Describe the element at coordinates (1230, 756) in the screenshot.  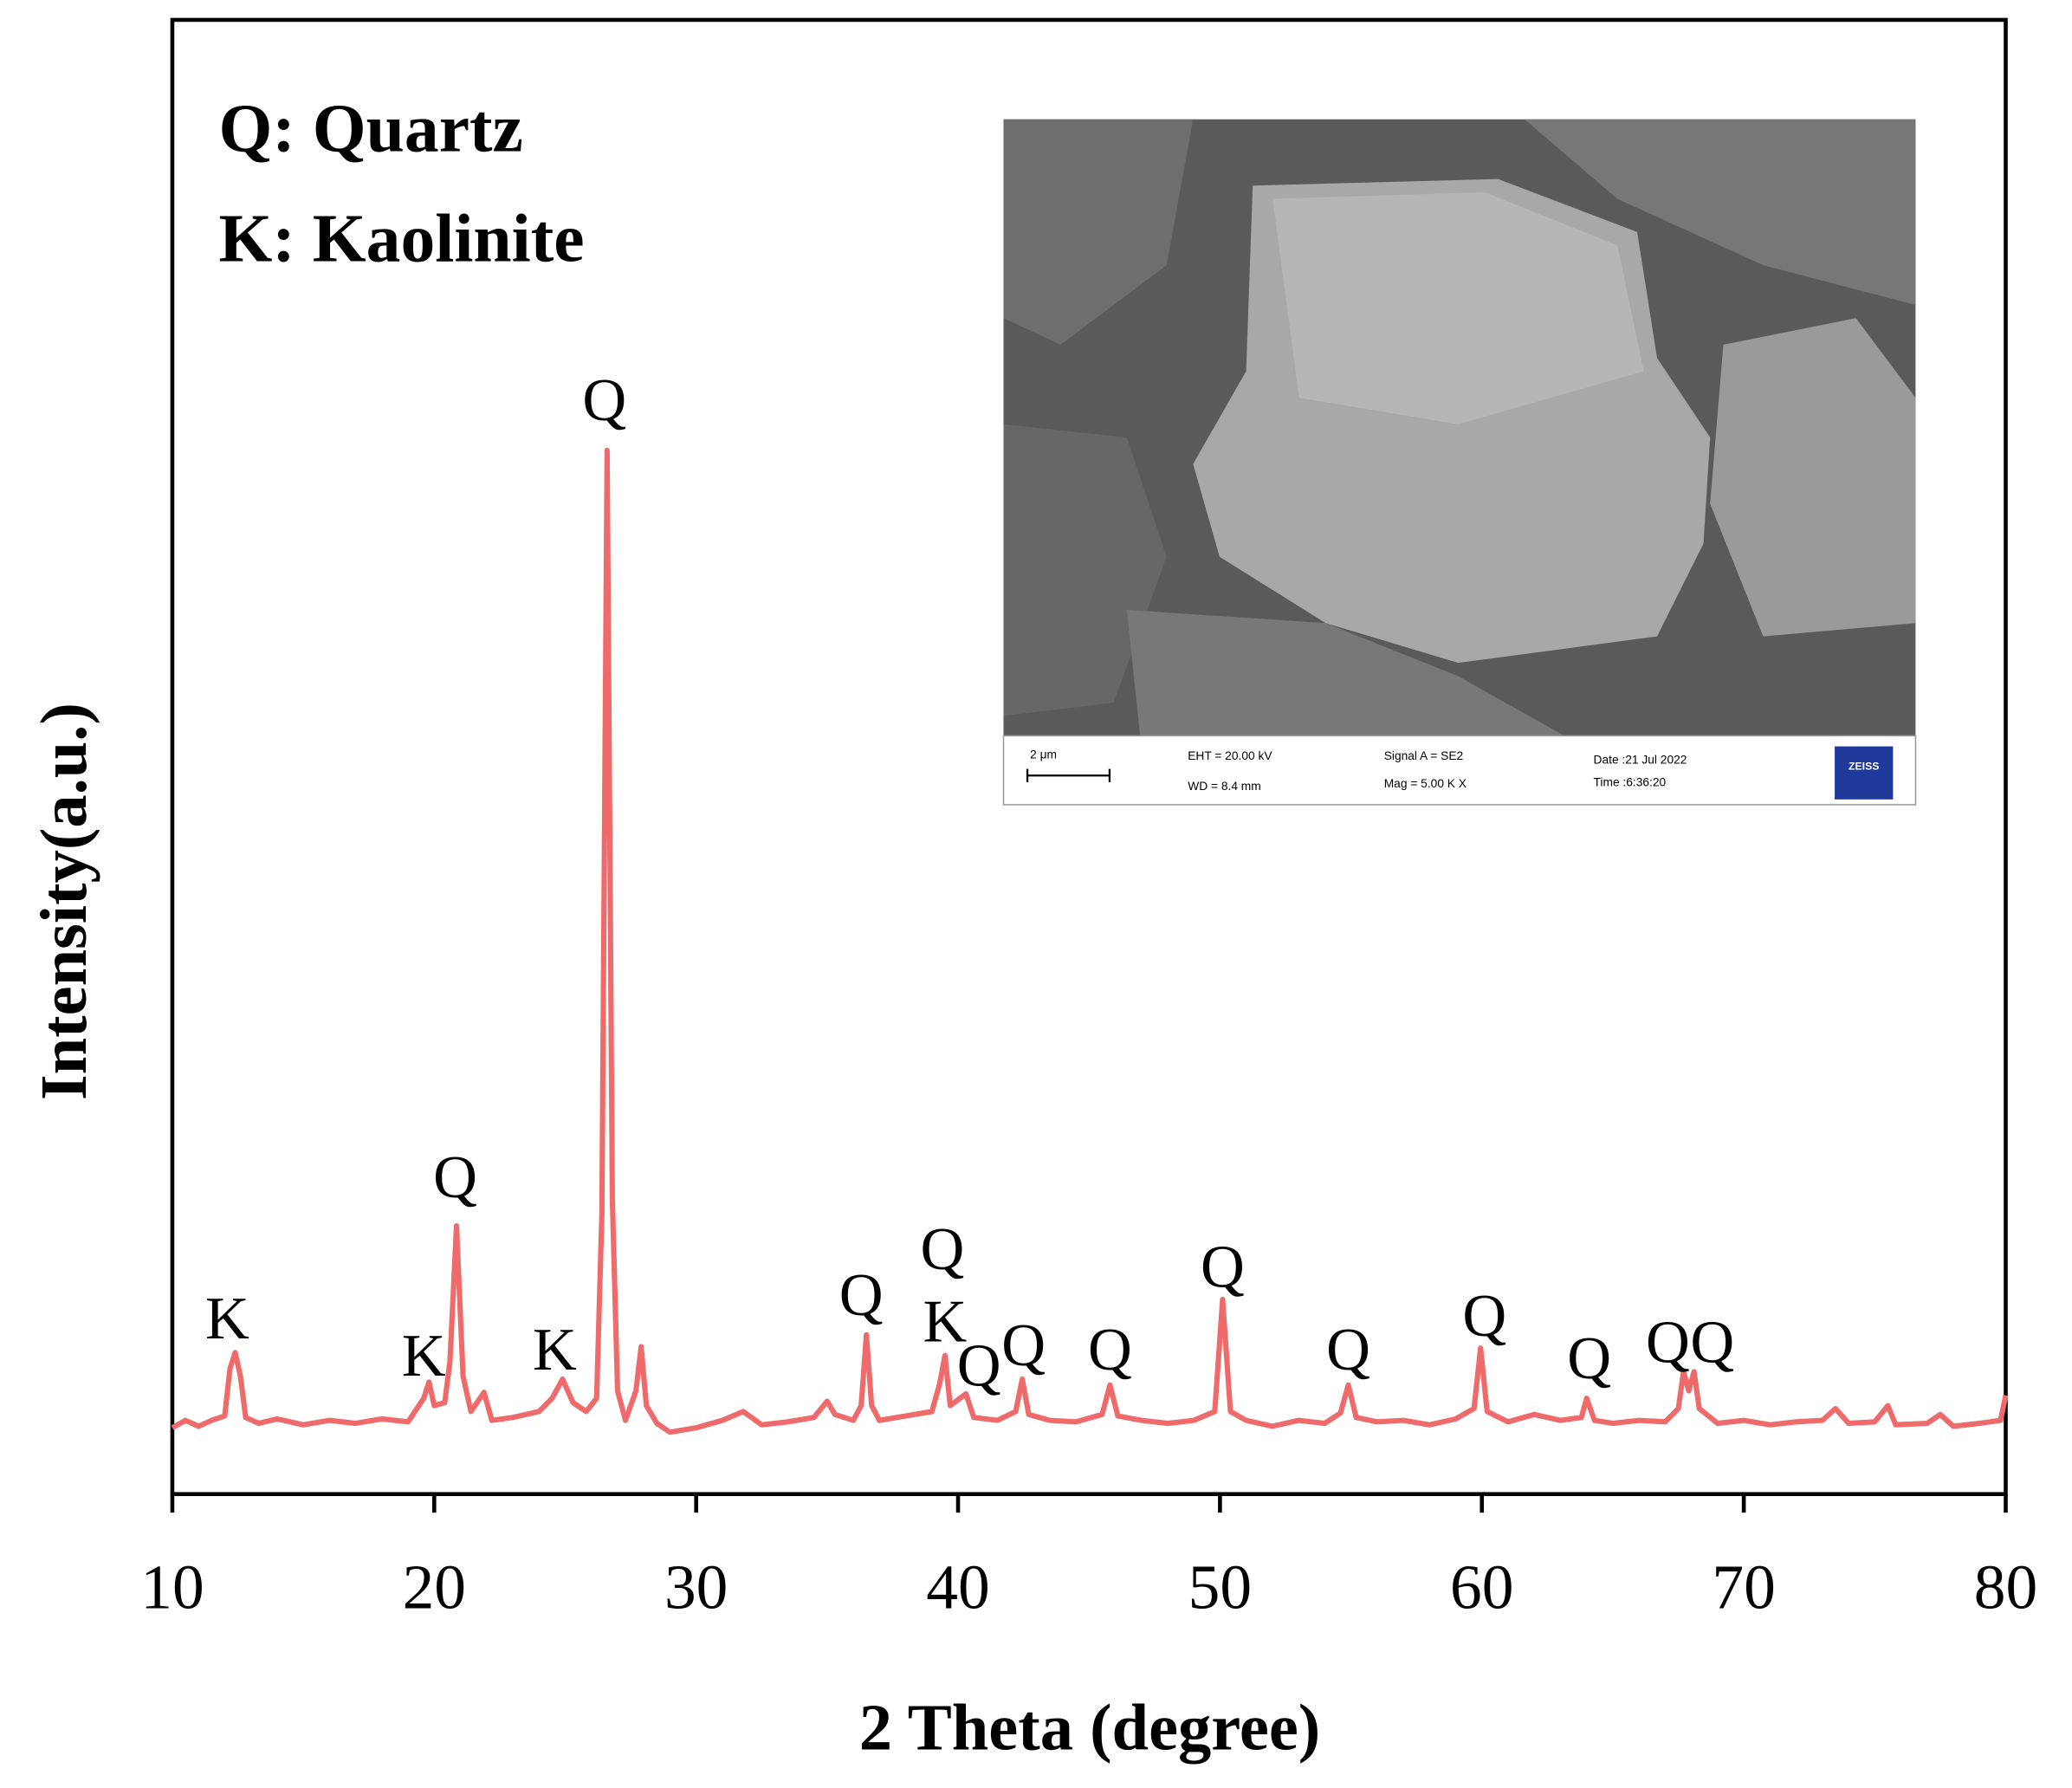
I see `sem-info: EHT = 20.00 kV` at that location.